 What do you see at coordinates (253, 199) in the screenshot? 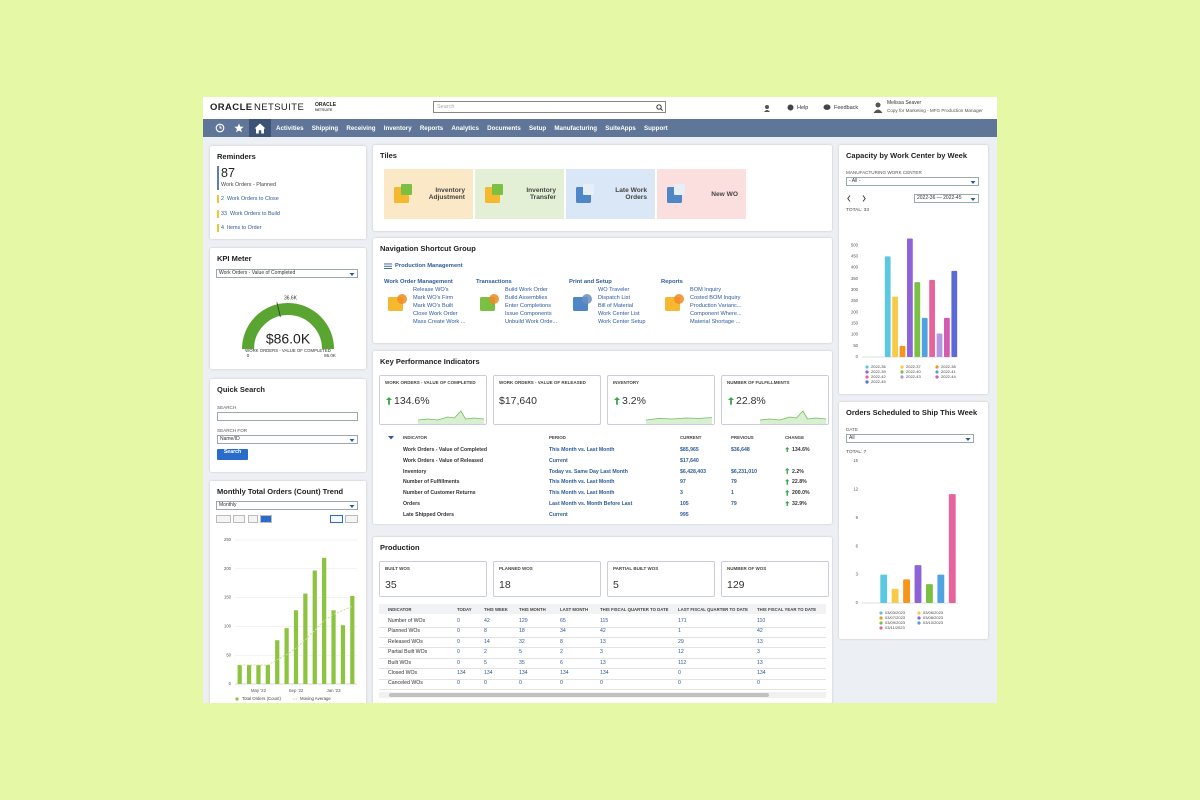
I see `reminder-label: Work Orders to Close` at bounding box center [253, 199].